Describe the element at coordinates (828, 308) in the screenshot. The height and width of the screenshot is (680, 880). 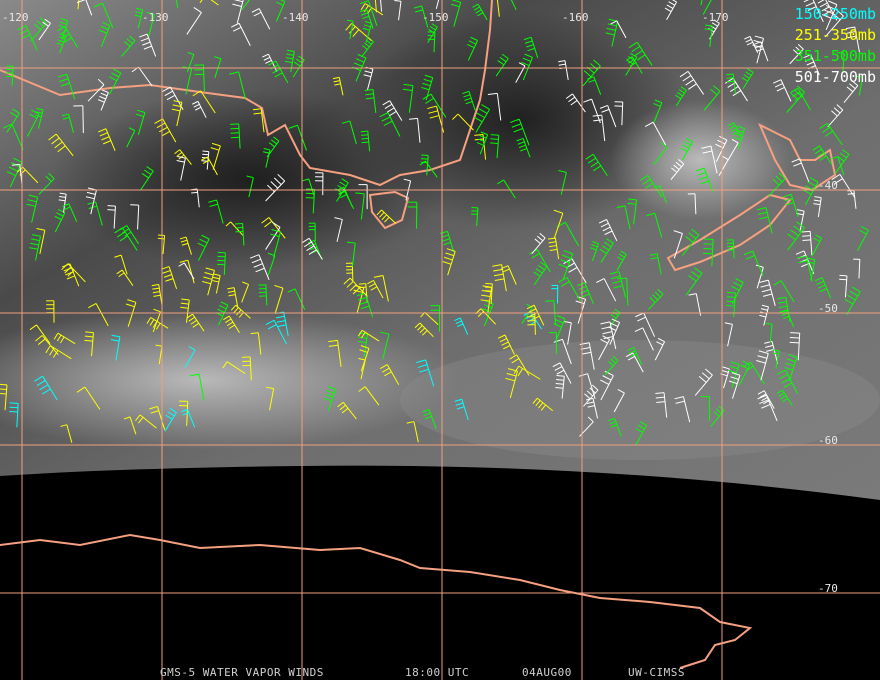
I see `latitude-label: -50` at that location.